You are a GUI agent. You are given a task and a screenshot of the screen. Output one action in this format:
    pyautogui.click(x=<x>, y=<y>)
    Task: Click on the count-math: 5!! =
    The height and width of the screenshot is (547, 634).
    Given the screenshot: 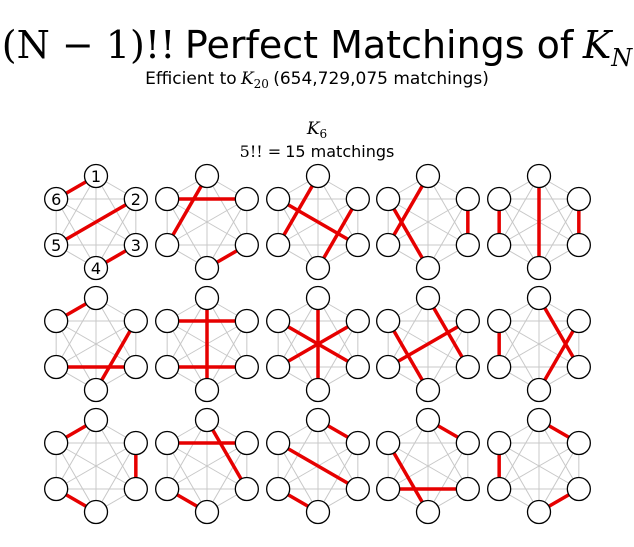 What is the action you would take?
    pyautogui.click(x=261, y=151)
    